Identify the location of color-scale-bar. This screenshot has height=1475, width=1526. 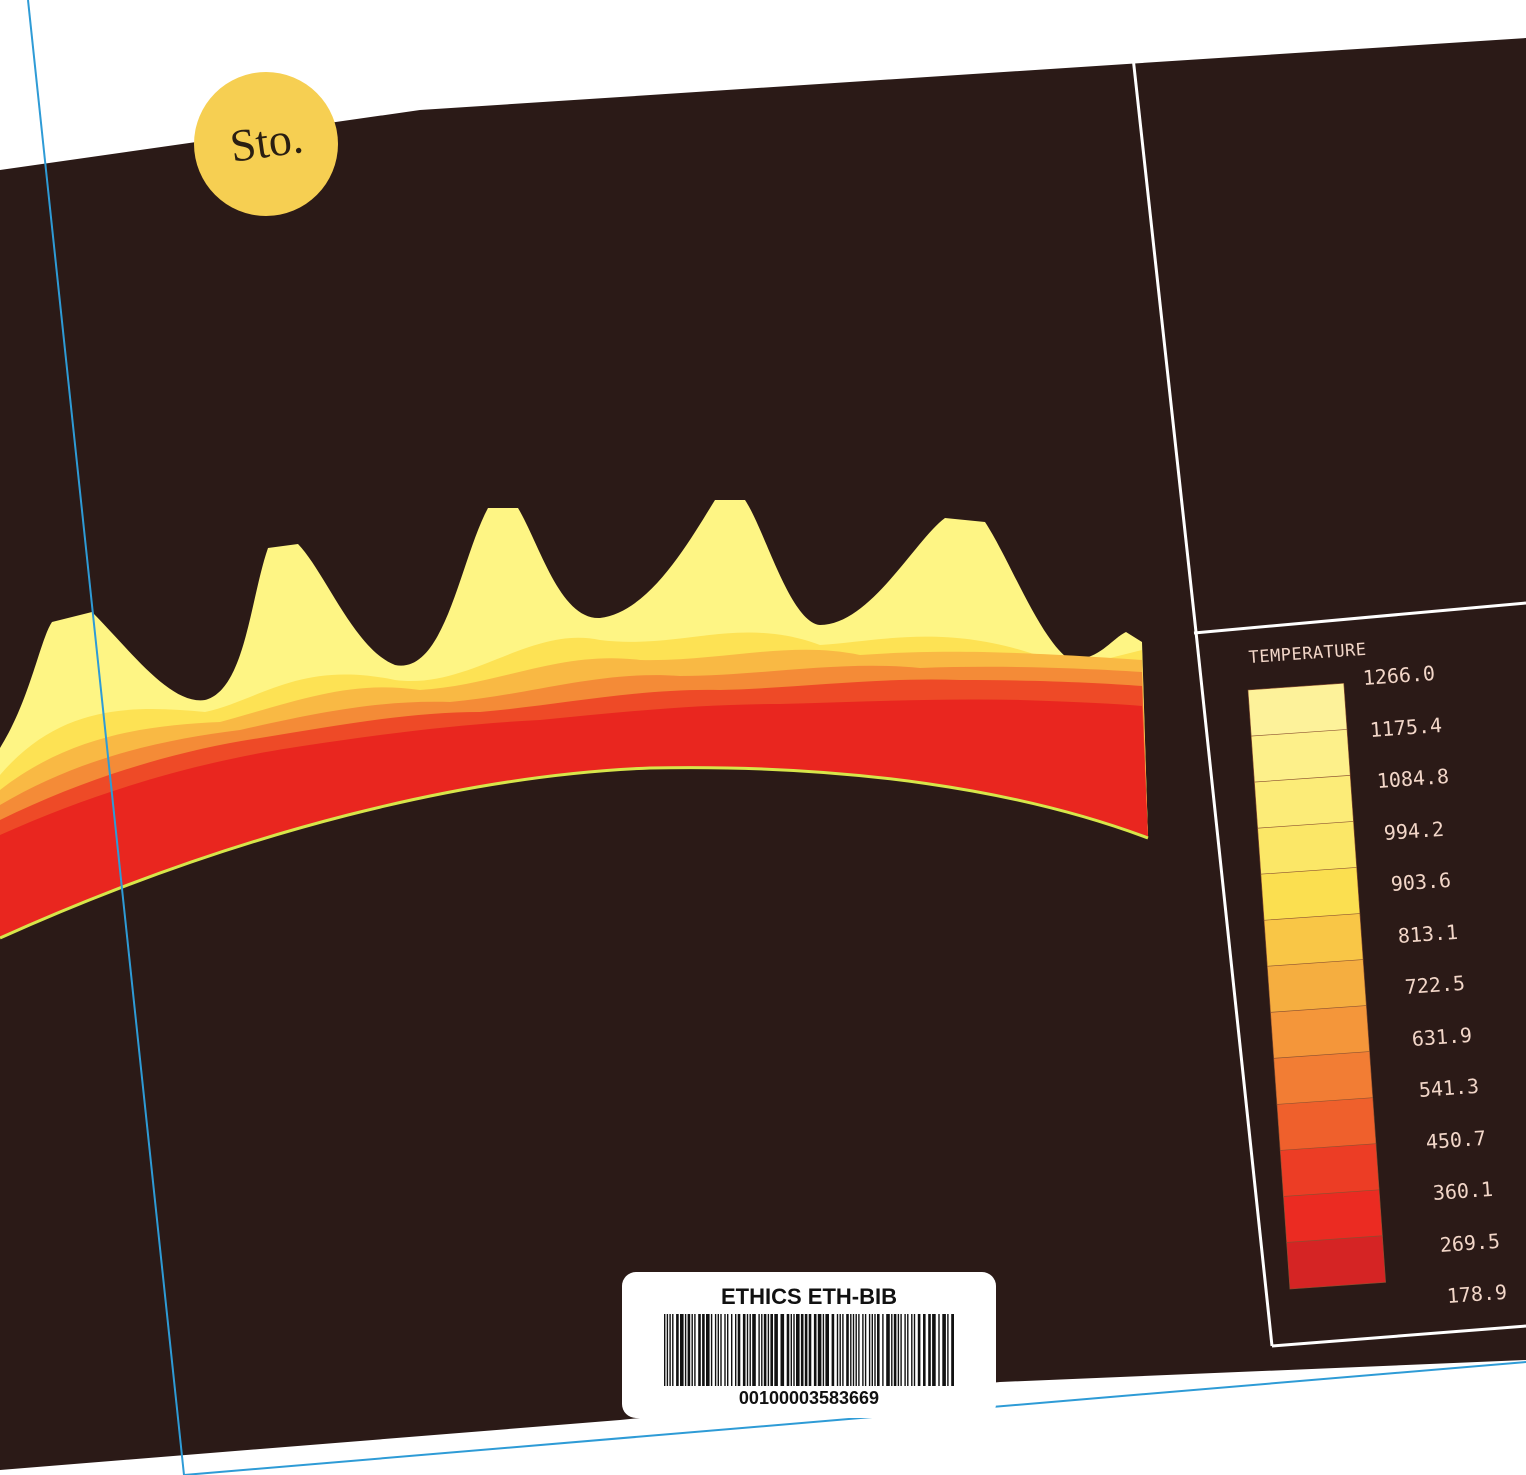
(1316, 986).